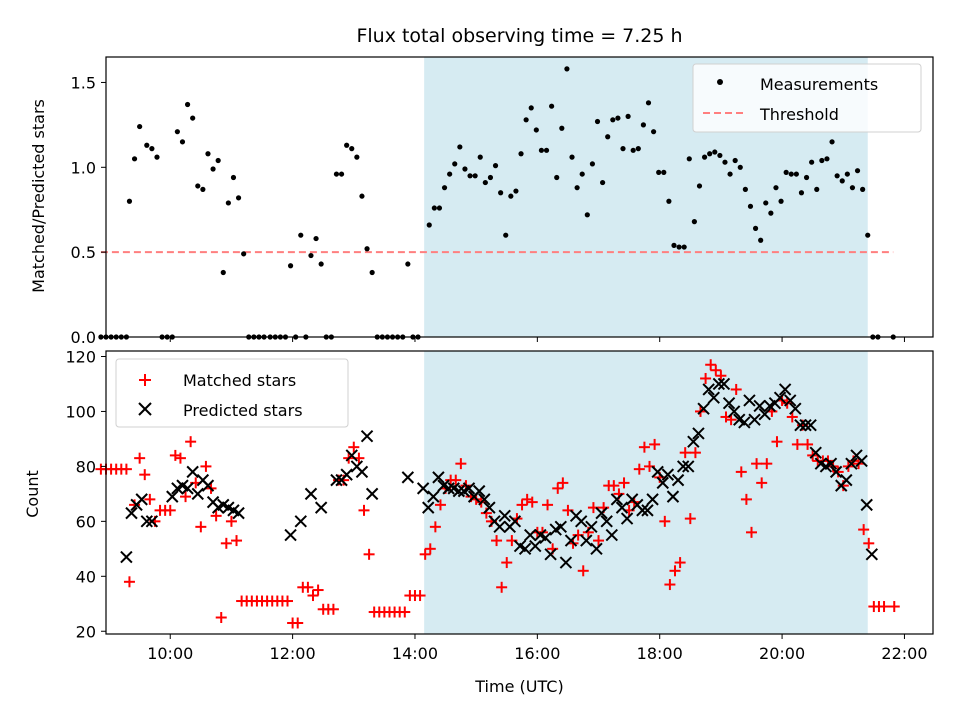  Describe the element at coordinates (807, 98) in the screenshot. I see `top-legend: Measurements Threshold` at that location.